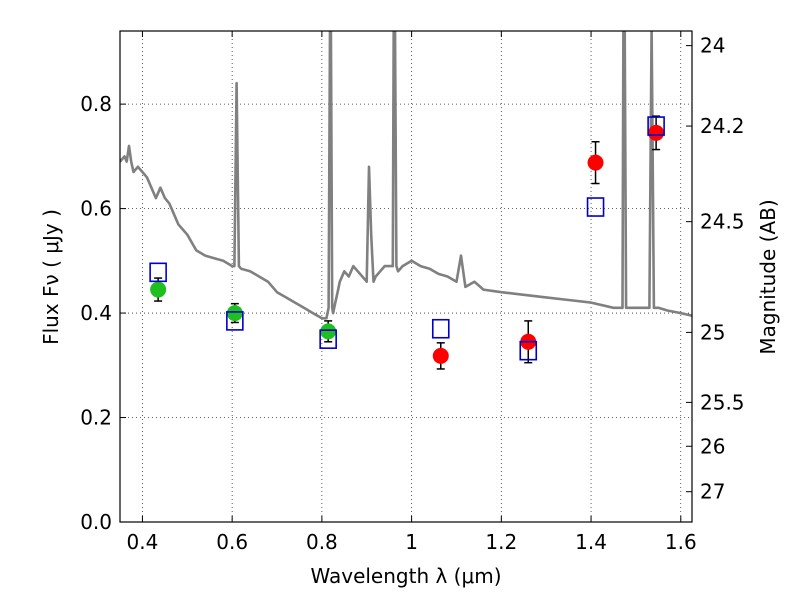 The height and width of the screenshot is (600, 800). Describe the element at coordinates (722, 402) in the screenshot. I see `y2-tick-label: 25.5` at that location.